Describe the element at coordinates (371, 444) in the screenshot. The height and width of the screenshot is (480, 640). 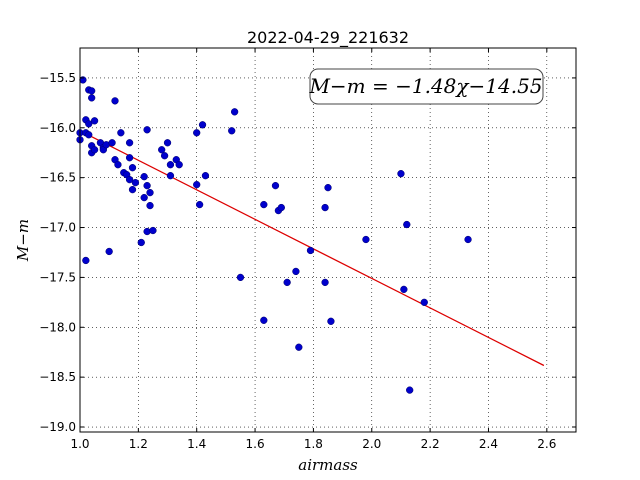
I see `x-tick-label: 2.0` at that location.